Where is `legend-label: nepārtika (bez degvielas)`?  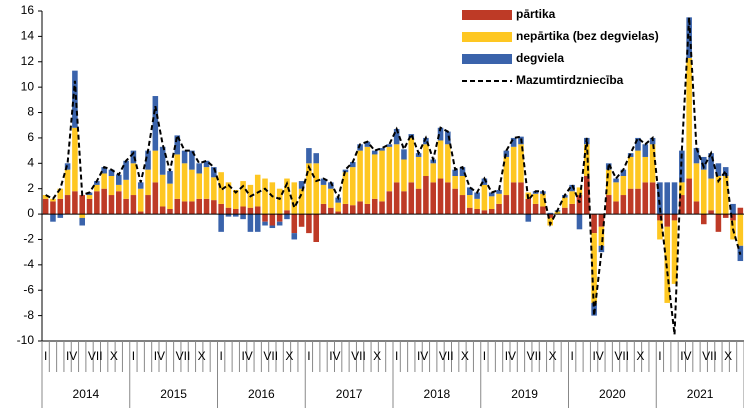 legend-label: nepārtika (bez degvielas) is located at coordinates (587, 36).